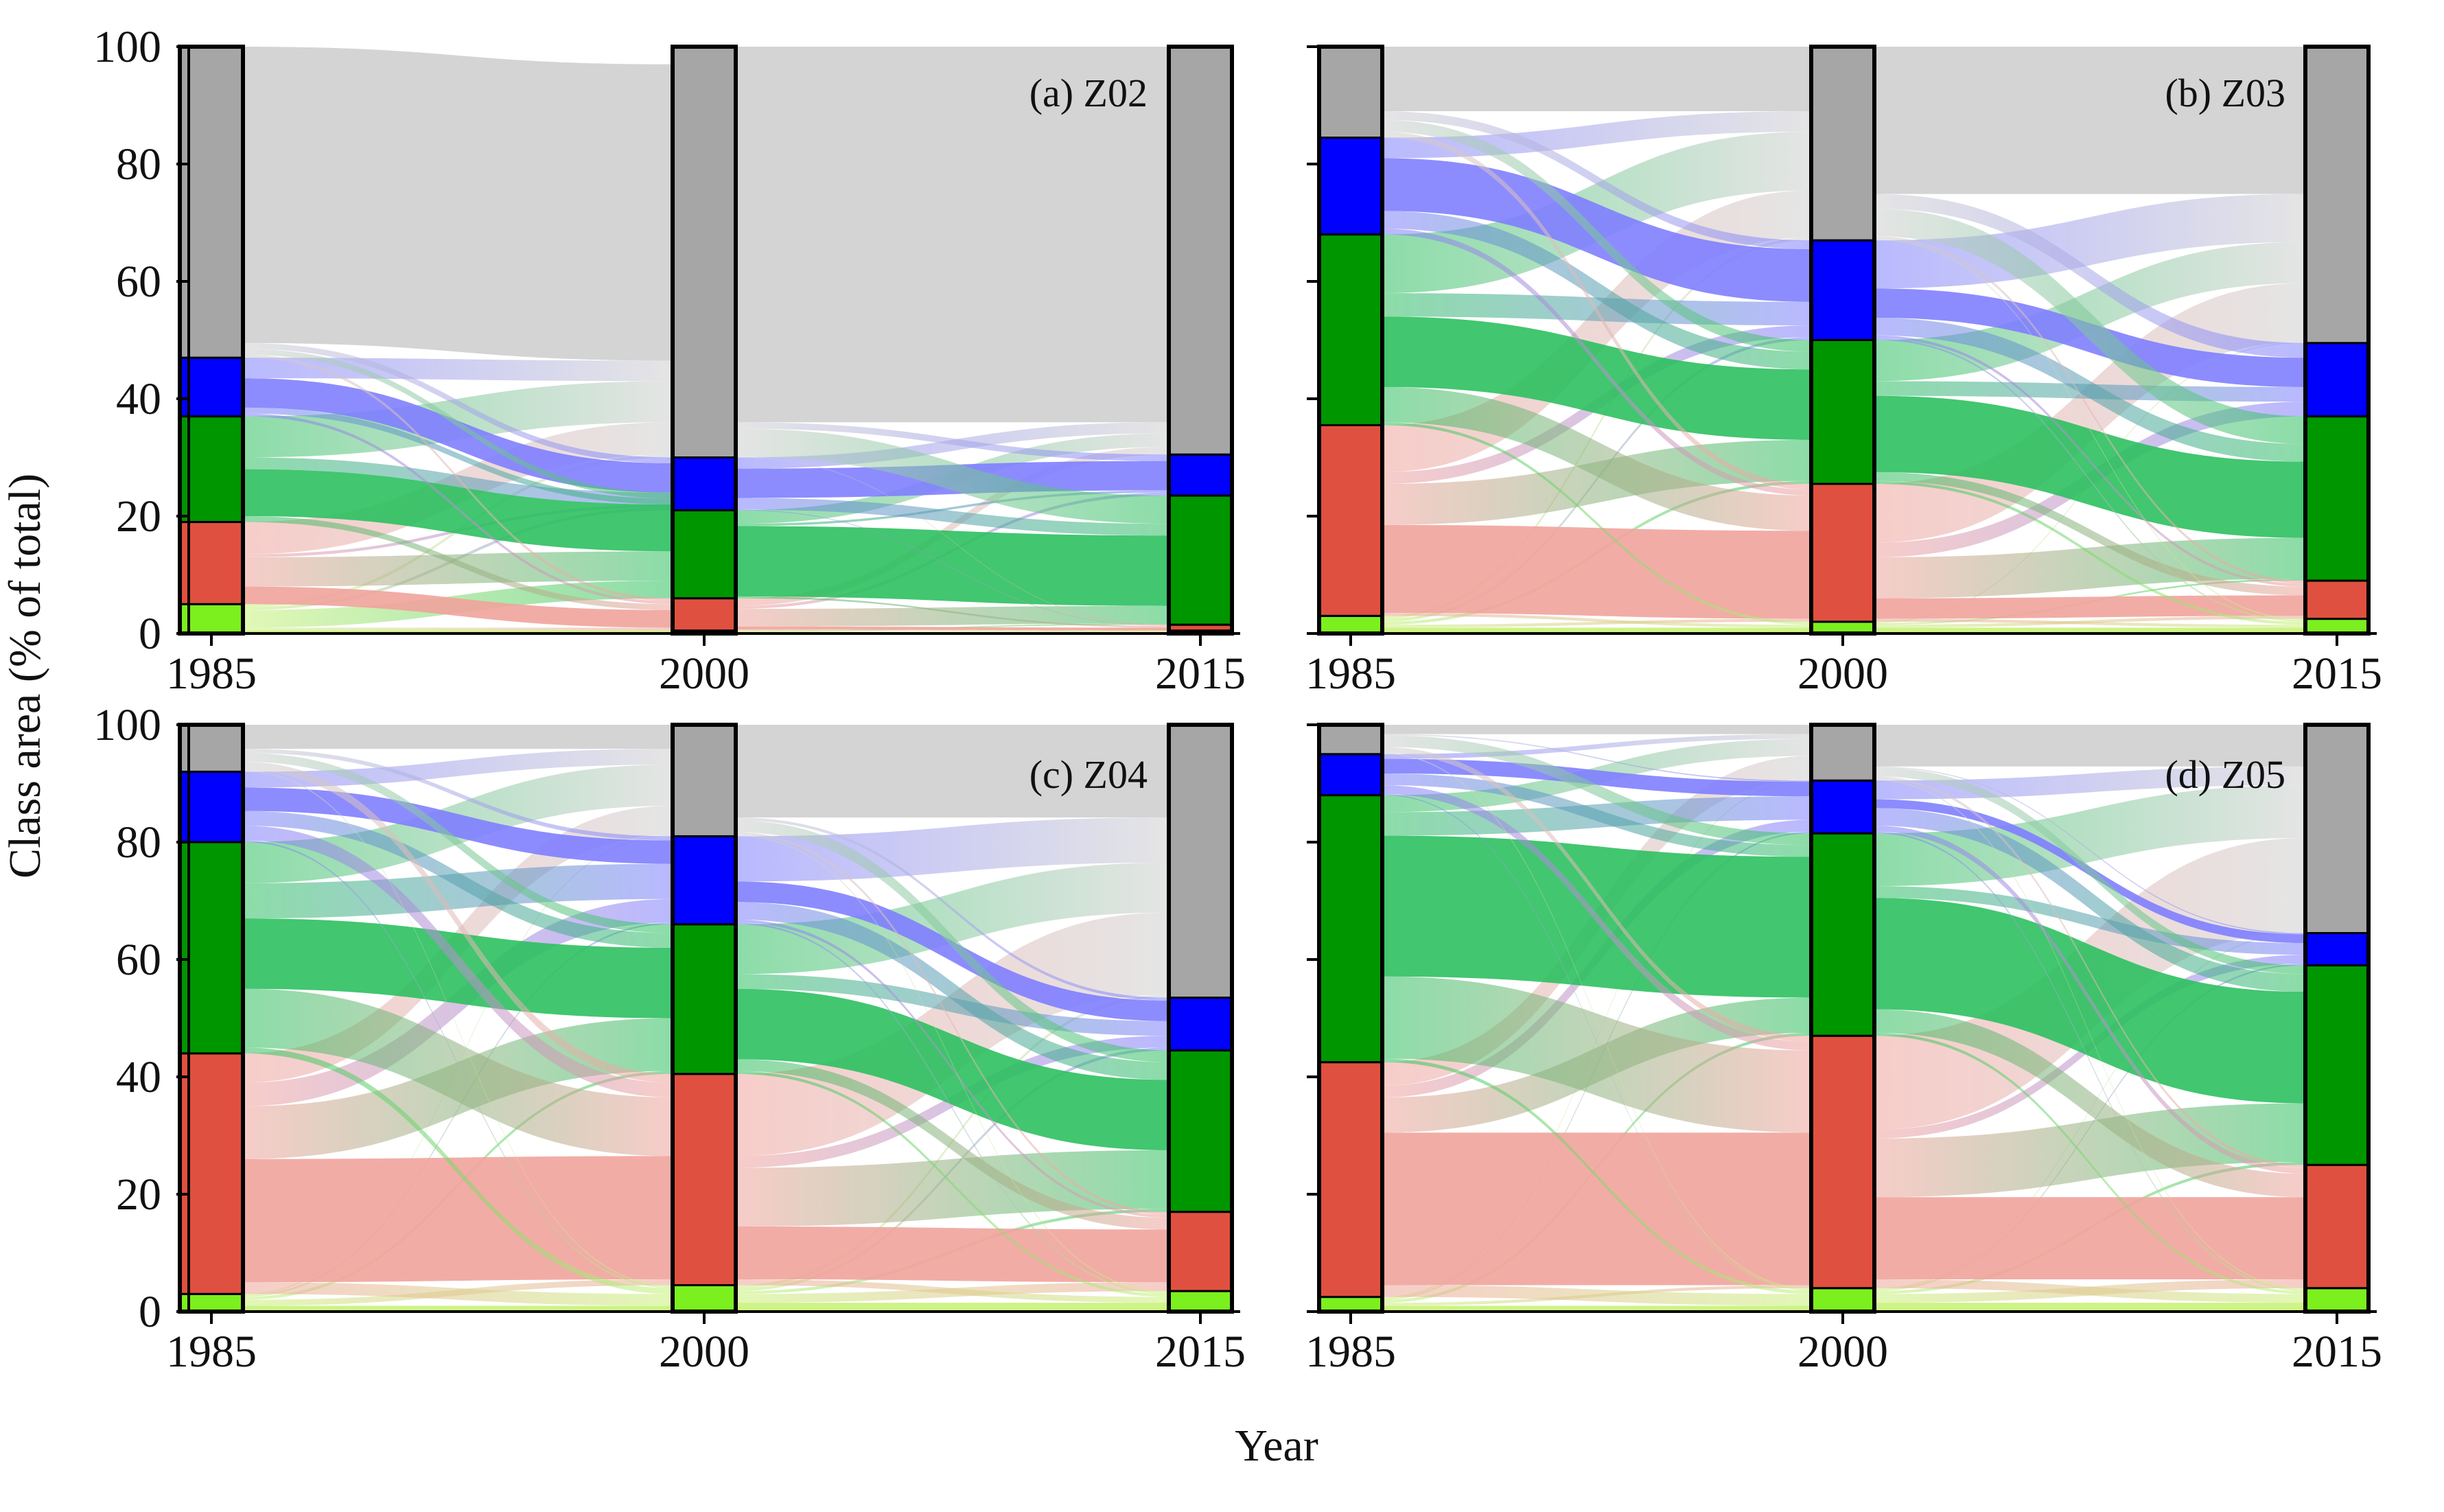  What do you see at coordinates (1351, 674) in the screenshot?
I see `x-tick-label-1985: 1985` at bounding box center [1351, 674].